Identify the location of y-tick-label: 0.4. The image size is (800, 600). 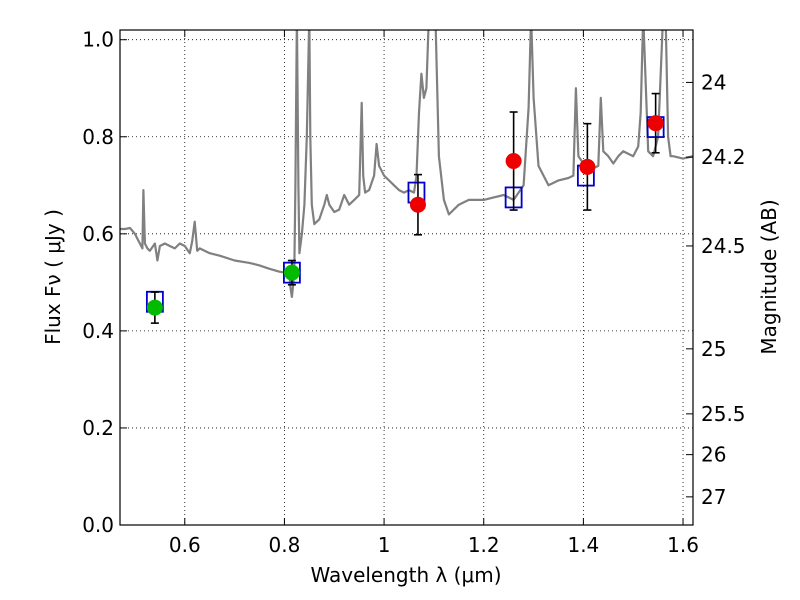
(98, 331).